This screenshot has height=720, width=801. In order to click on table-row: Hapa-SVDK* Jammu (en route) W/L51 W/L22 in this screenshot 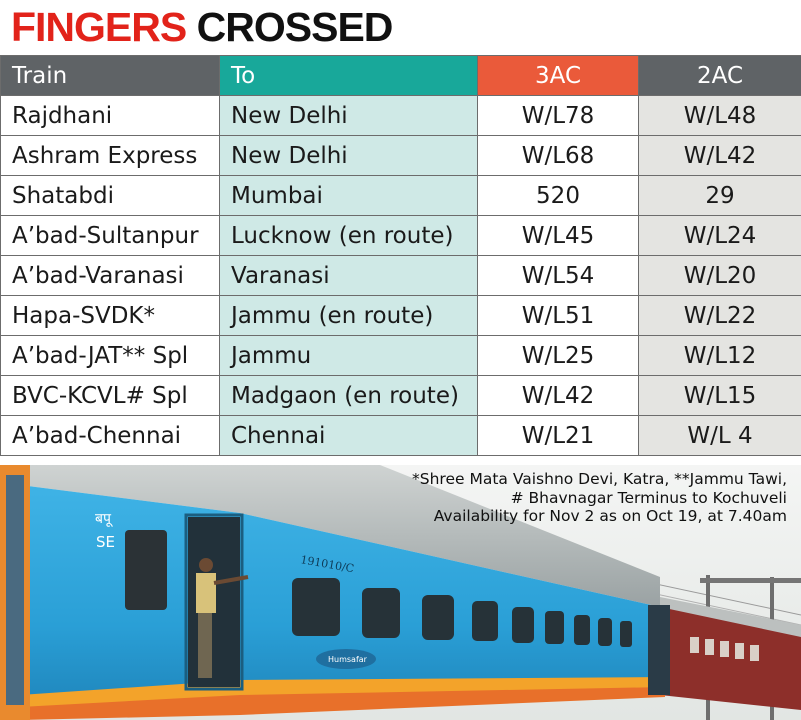, I will do `click(400, 315)`.